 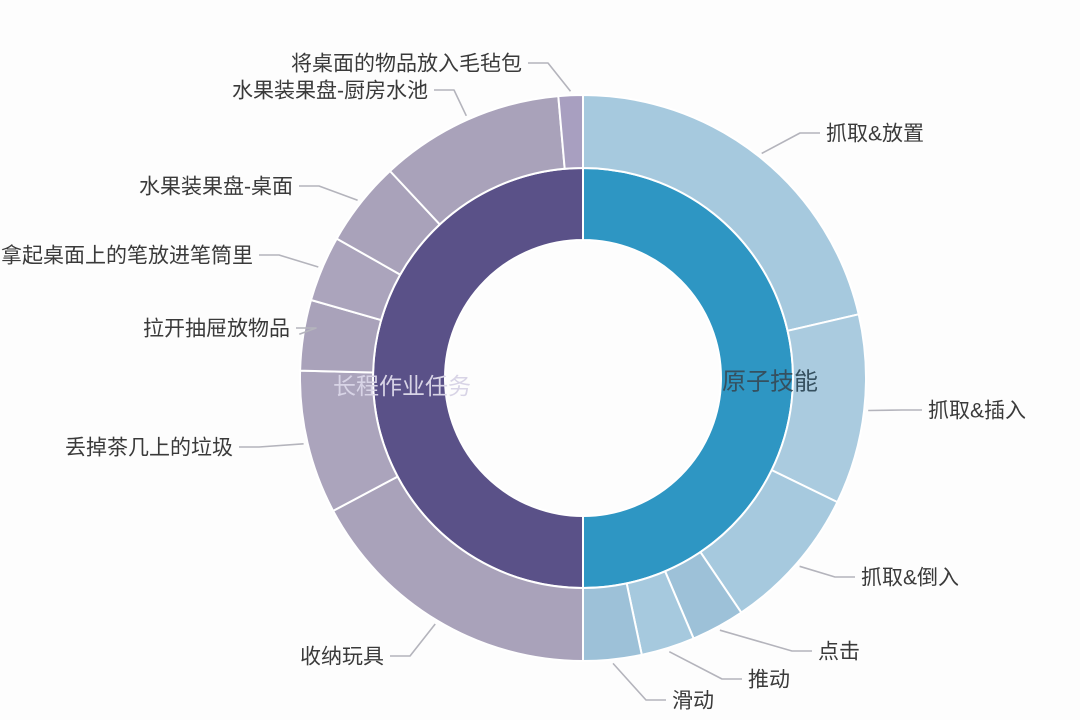 What do you see at coordinates (875, 133) in the screenshot?
I see `outer-label-0: 抓取&放置` at bounding box center [875, 133].